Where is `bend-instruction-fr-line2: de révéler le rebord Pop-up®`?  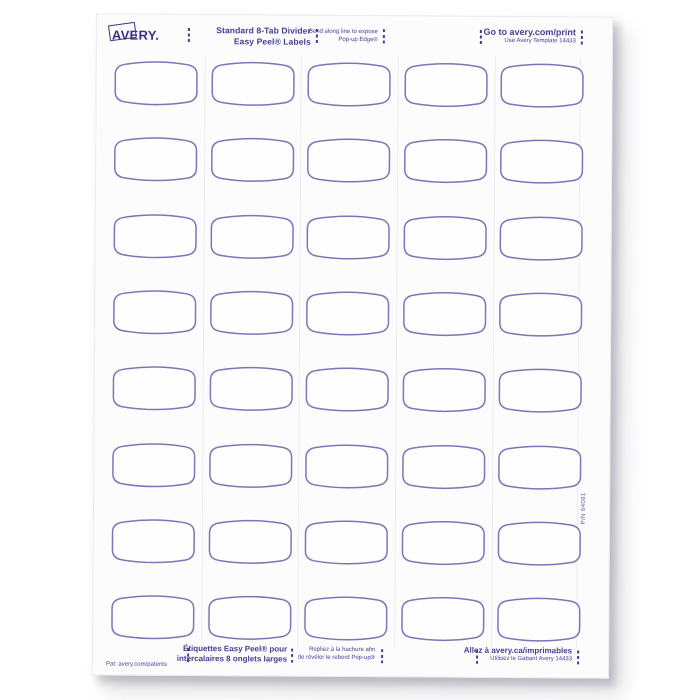
bend-instruction-fr-line2: de révéler le rebord Pop-up® is located at coordinates (336, 657).